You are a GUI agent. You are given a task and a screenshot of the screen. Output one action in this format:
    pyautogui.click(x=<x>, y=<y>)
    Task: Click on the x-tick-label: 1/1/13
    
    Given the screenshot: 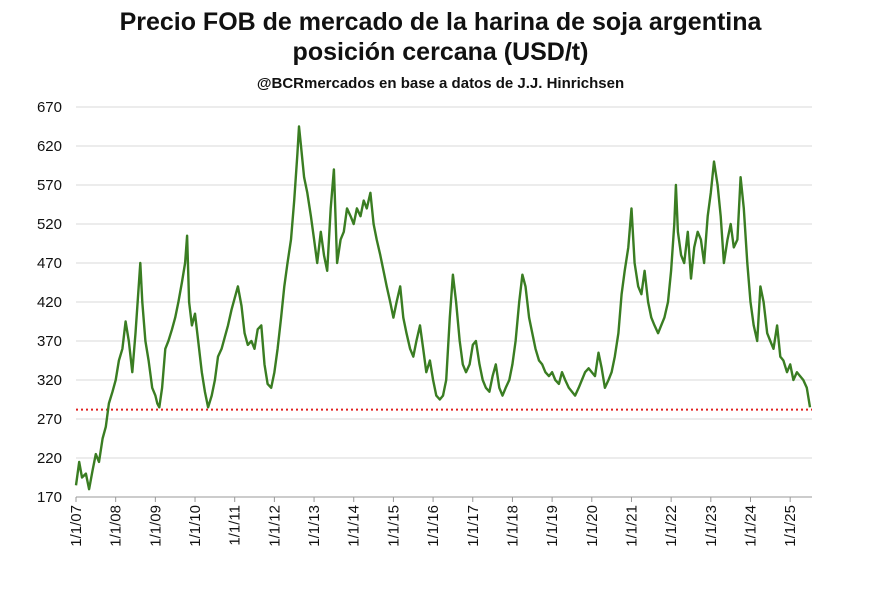 What is the action you would take?
    pyautogui.click(x=314, y=526)
    